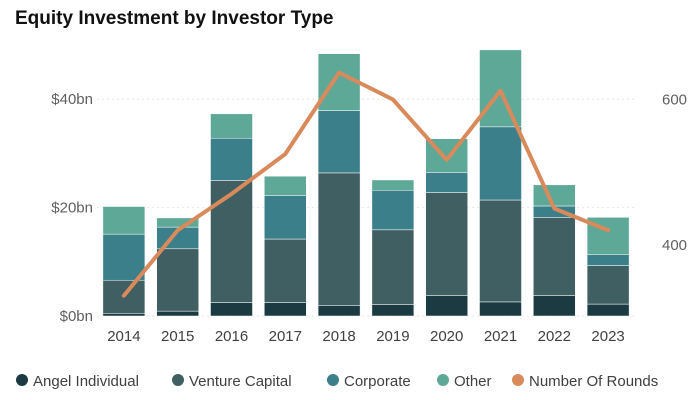 The height and width of the screenshot is (400, 700). Describe the element at coordinates (366, 336) in the screenshot. I see `x-axis: 2014 2015 2016 2017 2018 2019 2020 2021 2022 2023` at that location.